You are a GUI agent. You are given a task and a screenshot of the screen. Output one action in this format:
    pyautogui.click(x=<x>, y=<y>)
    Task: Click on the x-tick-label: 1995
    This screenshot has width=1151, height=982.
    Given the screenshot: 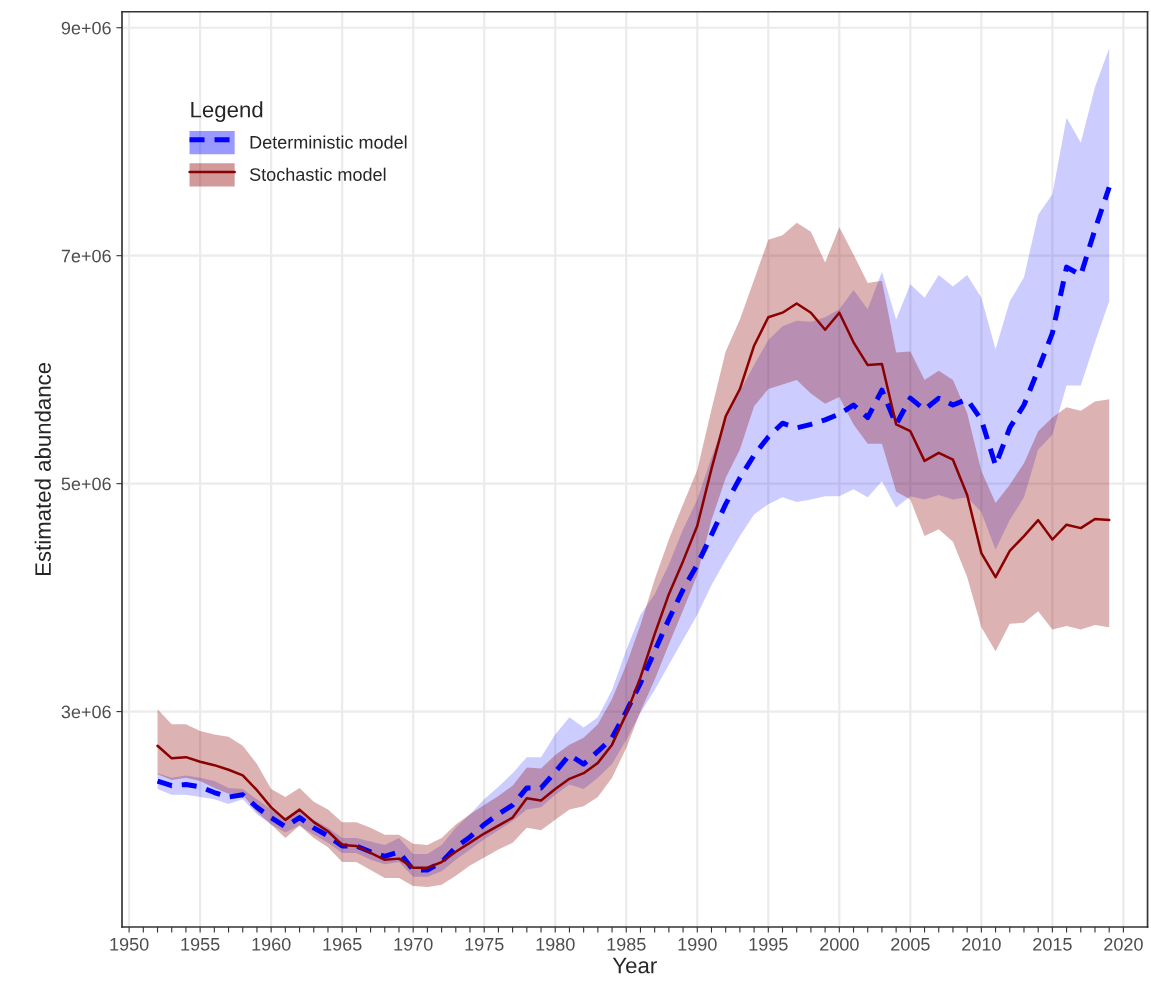 What is the action you would take?
    pyautogui.click(x=768, y=944)
    